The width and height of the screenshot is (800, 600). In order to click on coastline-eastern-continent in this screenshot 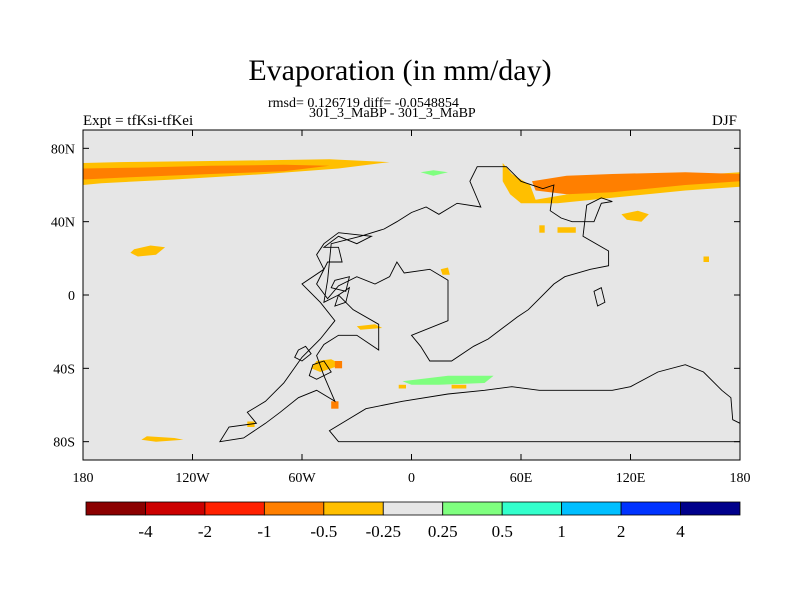, I will do `click(534, 403)`.